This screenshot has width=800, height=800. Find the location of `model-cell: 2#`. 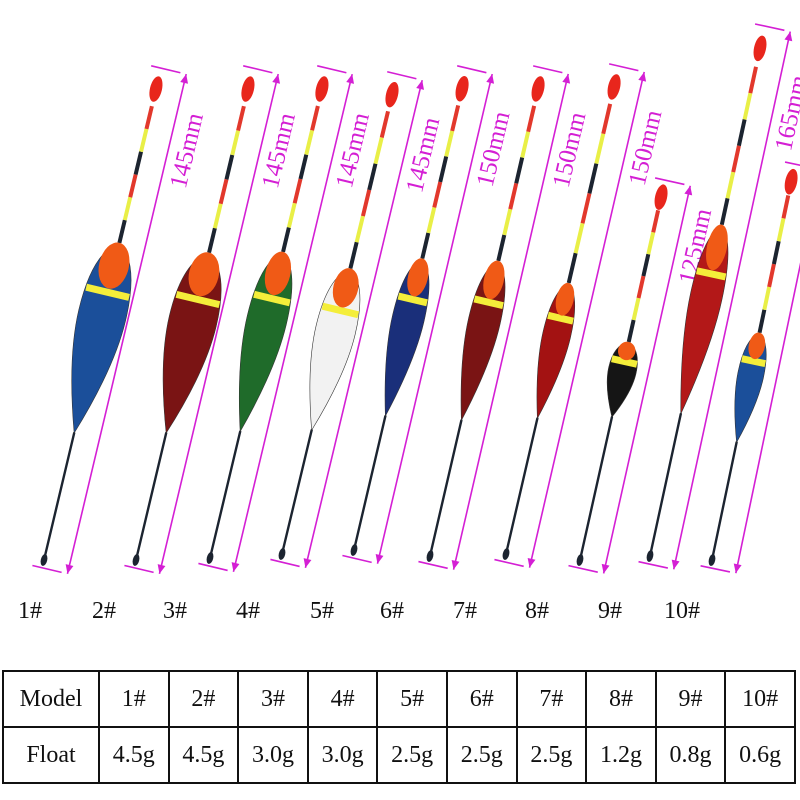

model-cell: 2# is located at coordinates (203, 699).